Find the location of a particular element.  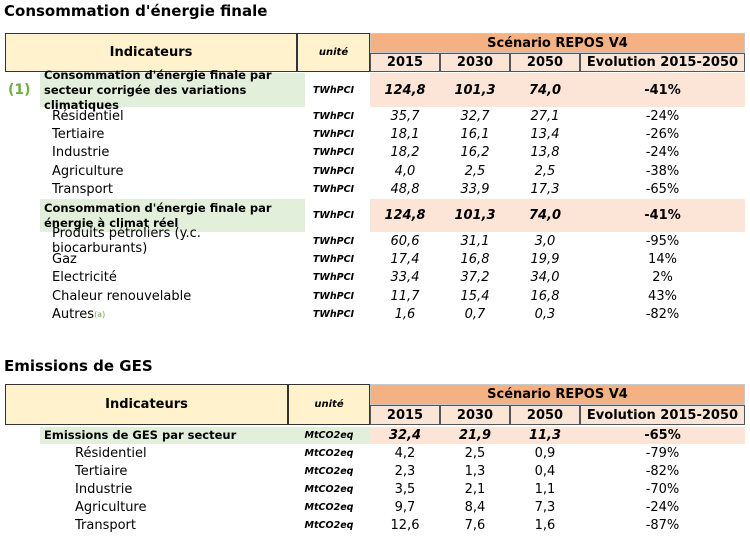

group-value: 32,4 is located at coordinates (405, 435).